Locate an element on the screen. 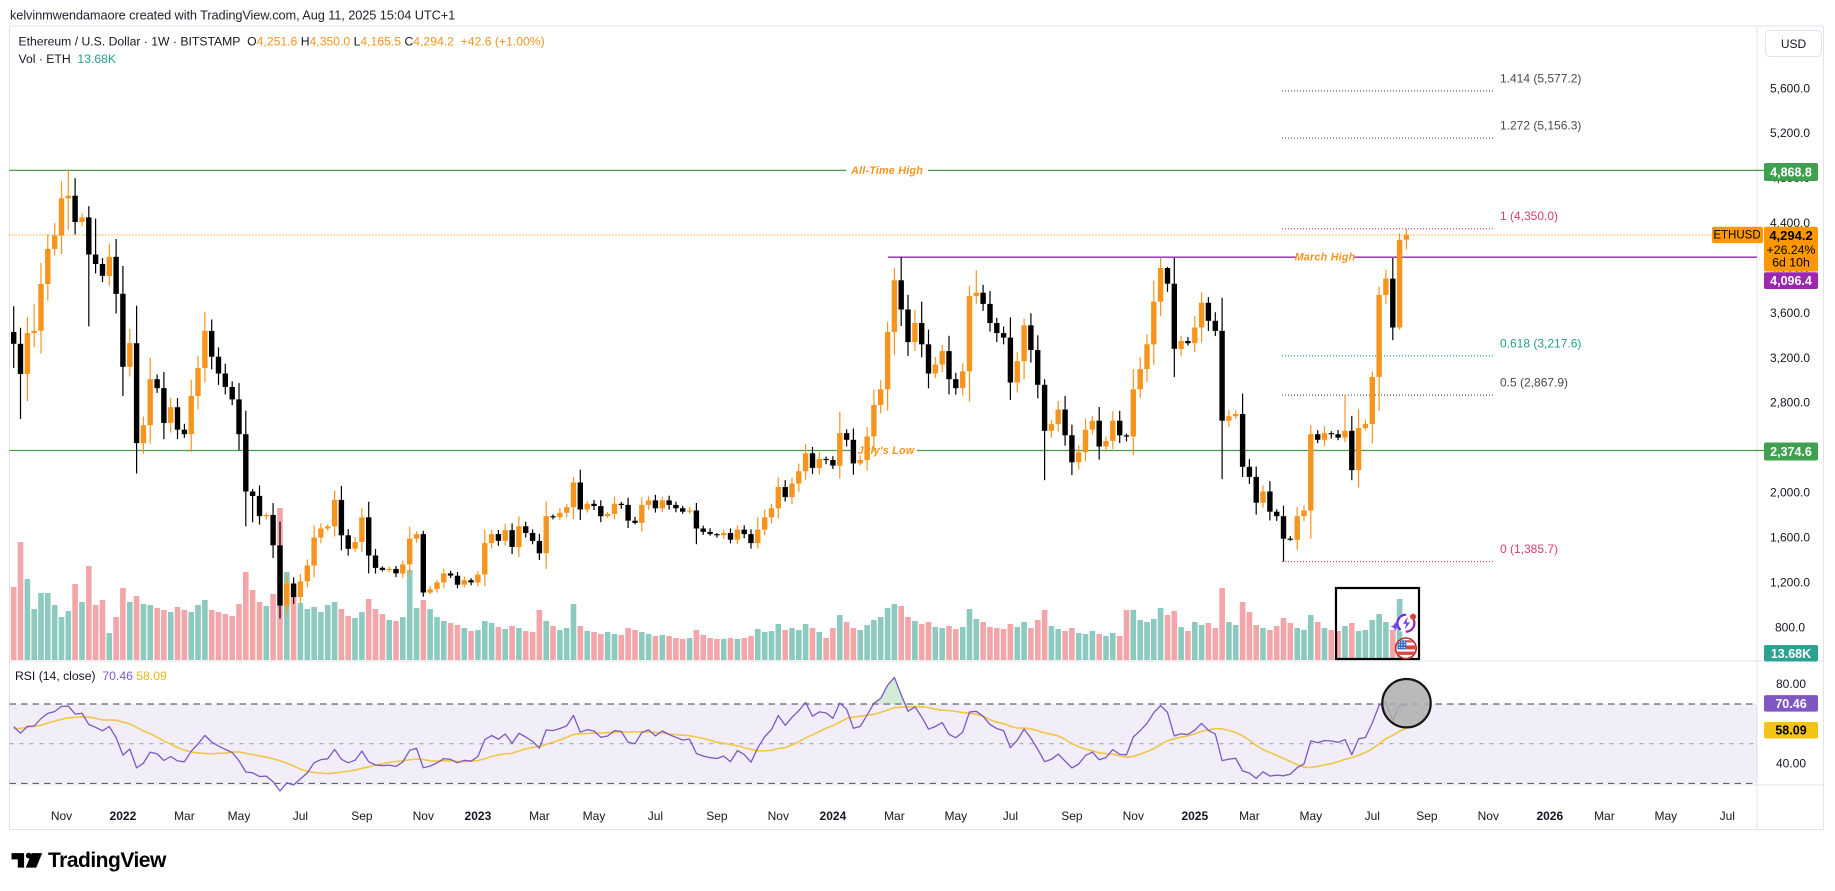 Image resolution: width=1835 pixels, height=891 pixels. svg-text: 4,294.2 is located at coordinates (1790, 235).